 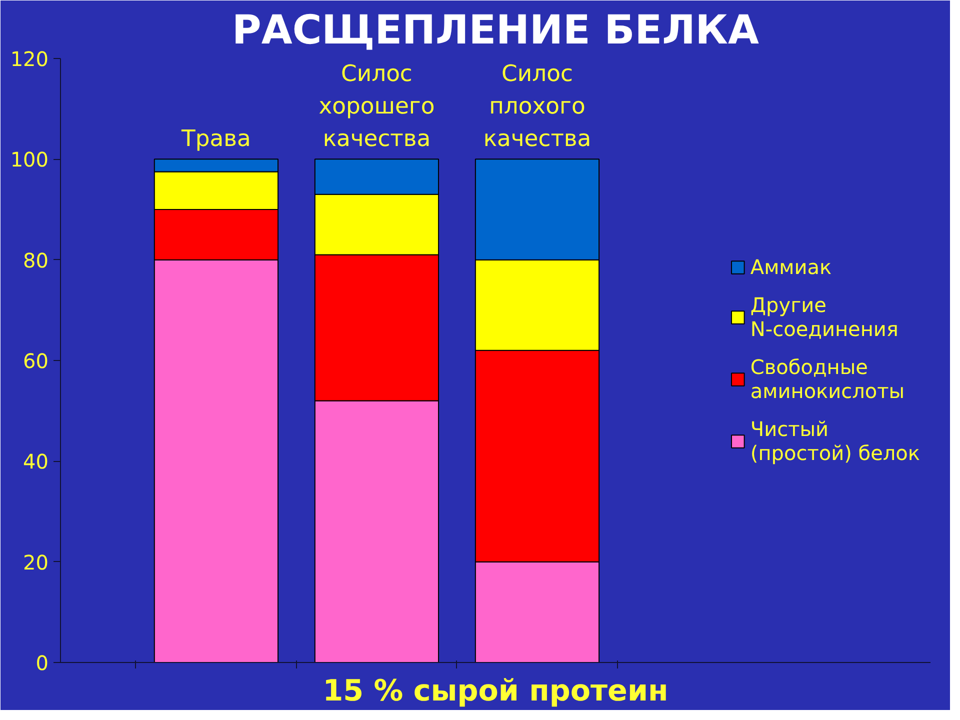 What do you see at coordinates (537, 106) in the screenshot?
I see `x-tick-label: Силос плохого качества` at bounding box center [537, 106].